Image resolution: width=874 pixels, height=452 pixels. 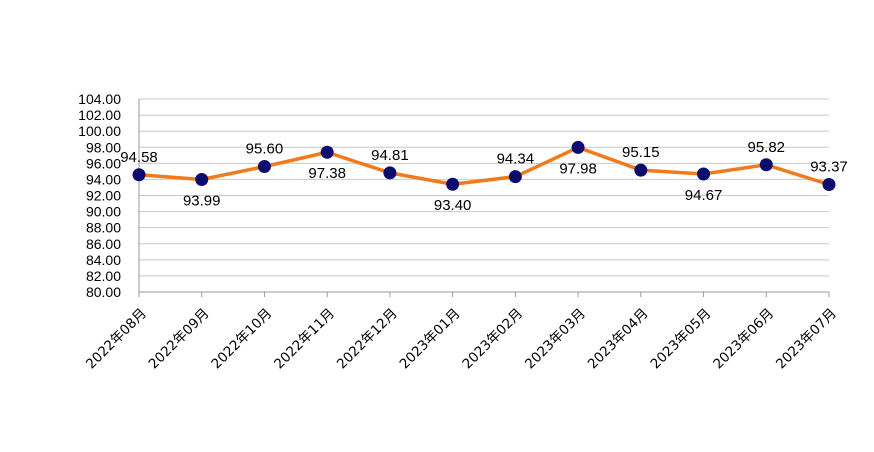 What do you see at coordinates (103, 147) in the screenshot?
I see `y-tick-label: 98.00` at bounding box center [103, 147].